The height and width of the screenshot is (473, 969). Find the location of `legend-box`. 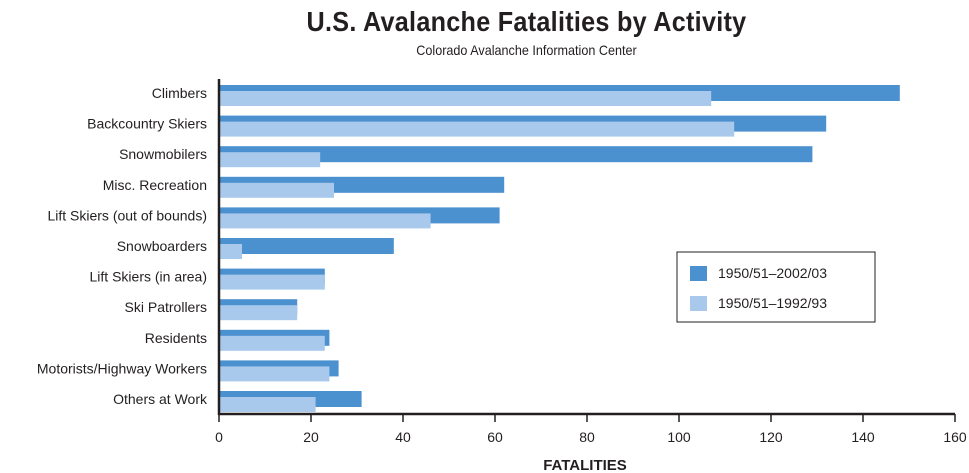

legend-box is located at coordinates (776, 287).